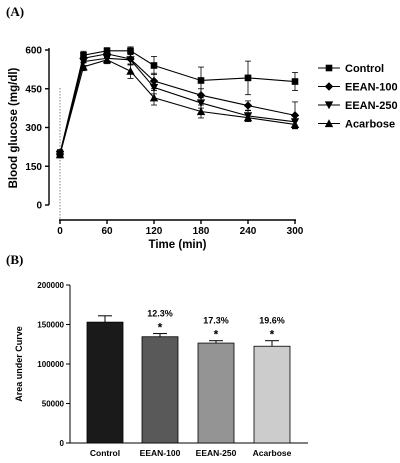 The width and height of the screenshot is (400, 463). I want to click on percent-reduction-label: 12.3%, so click(160, 314).